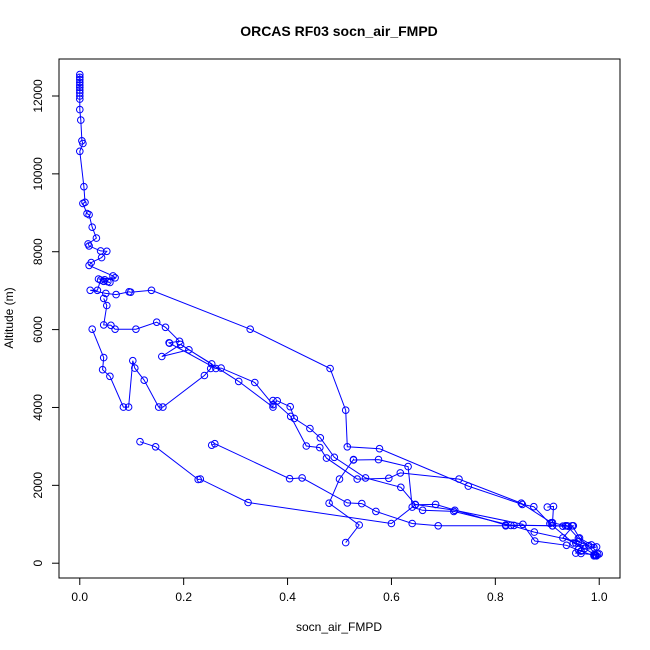 This screenshot has width=650, height=650. Describe the element at coordinates (38, 485) in the screenshot. I see `y-tick-label: 2000` at that location.